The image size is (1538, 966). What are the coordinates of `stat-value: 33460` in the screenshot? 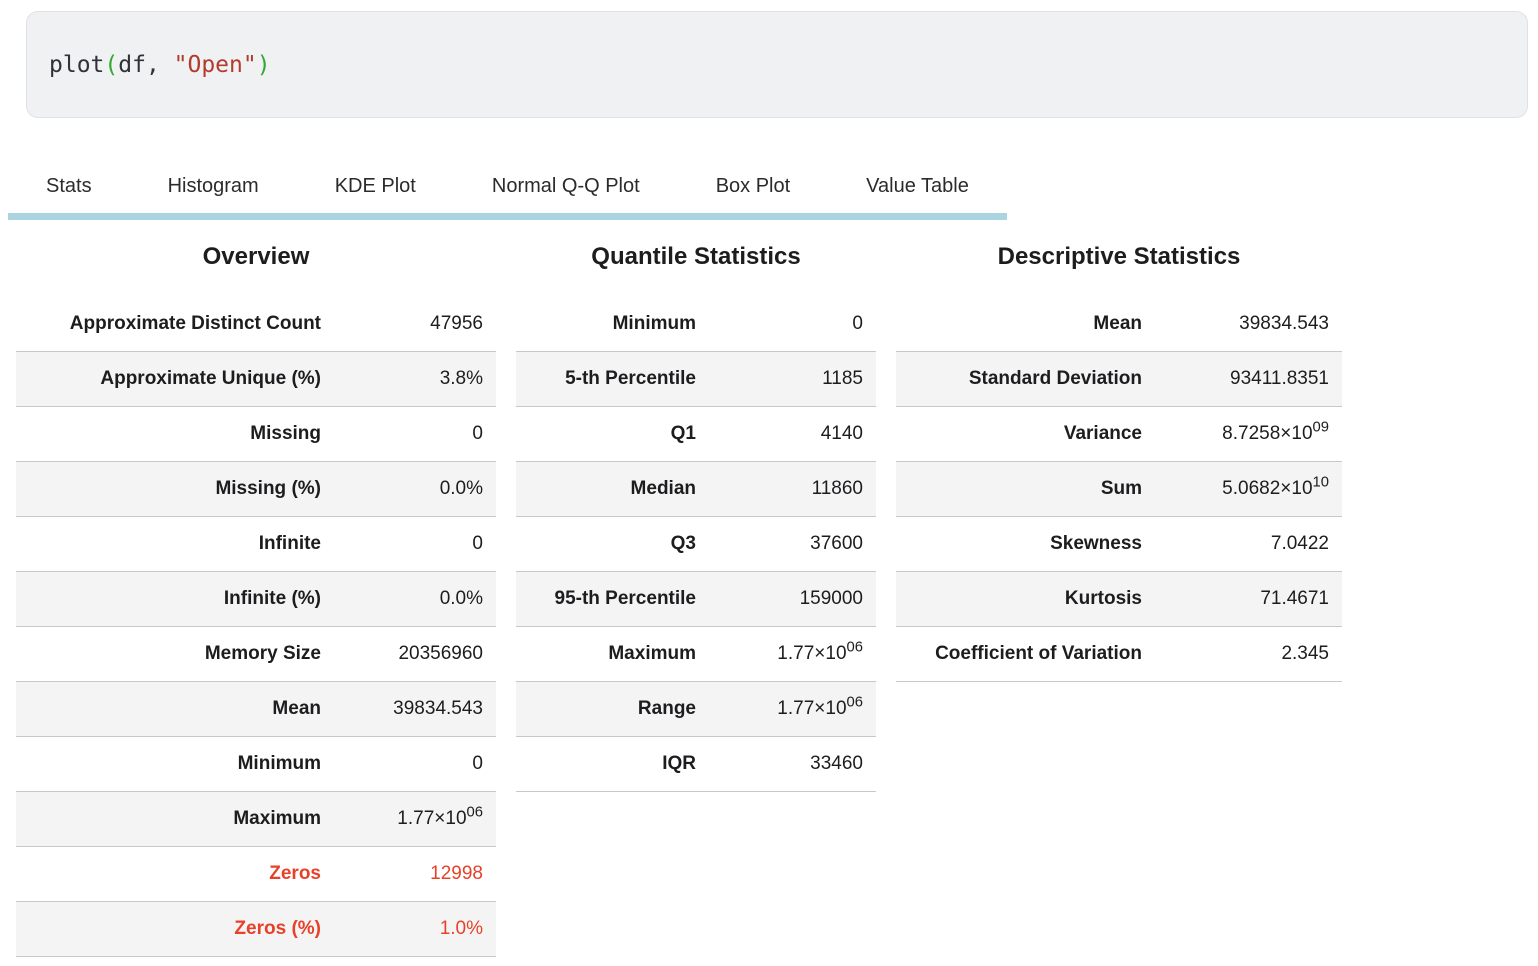 It's located at (836, 763).